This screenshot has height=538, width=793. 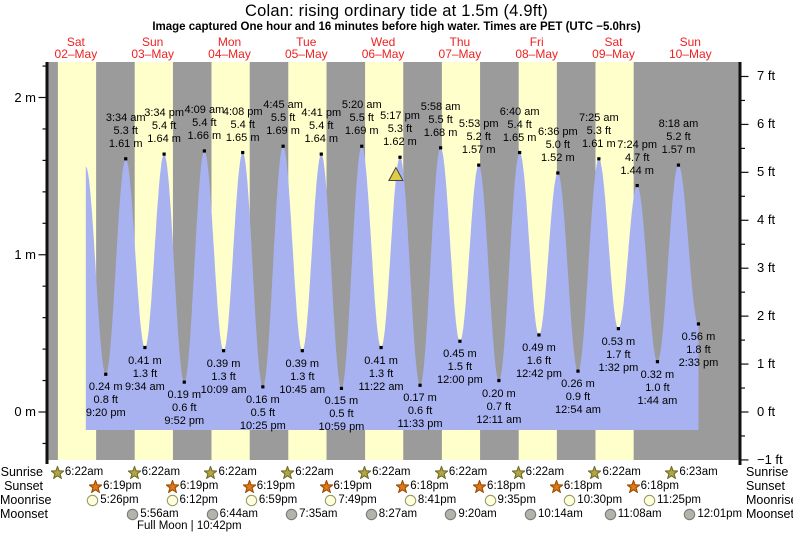 I want to click on left-axis-line, so click(x=47, y=263).